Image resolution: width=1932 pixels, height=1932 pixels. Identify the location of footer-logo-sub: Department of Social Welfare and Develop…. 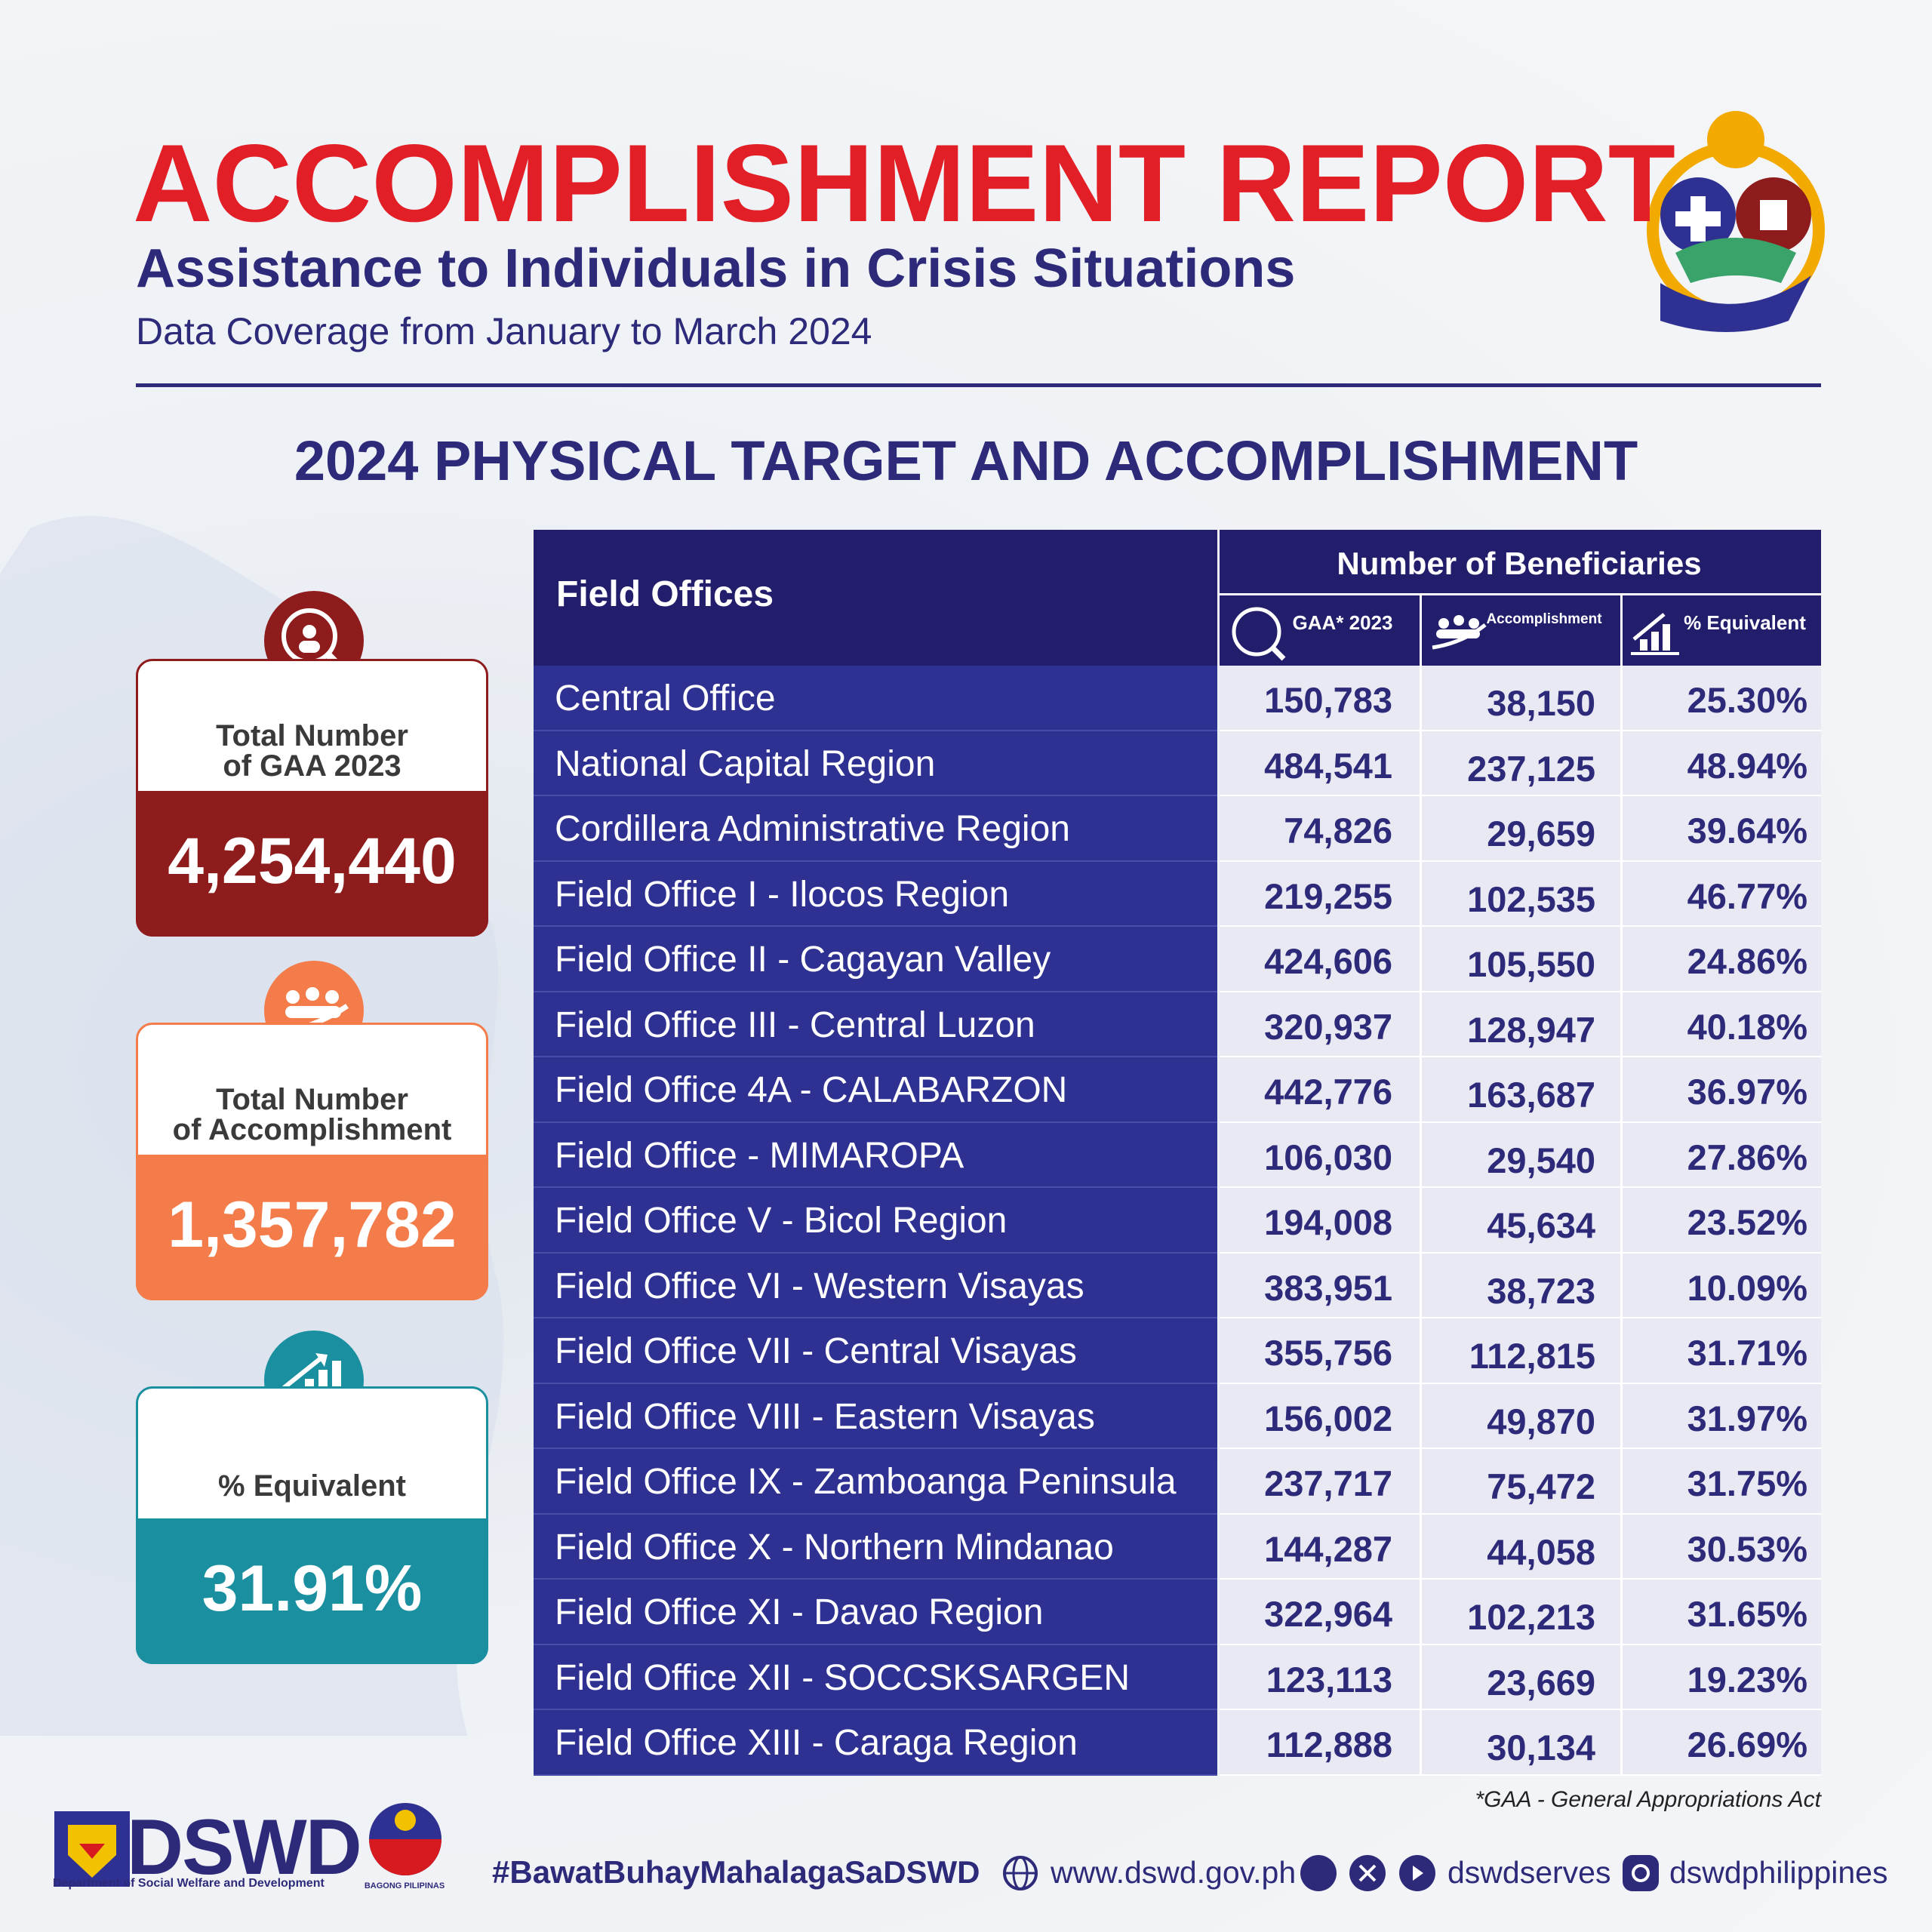
(189, 1883).